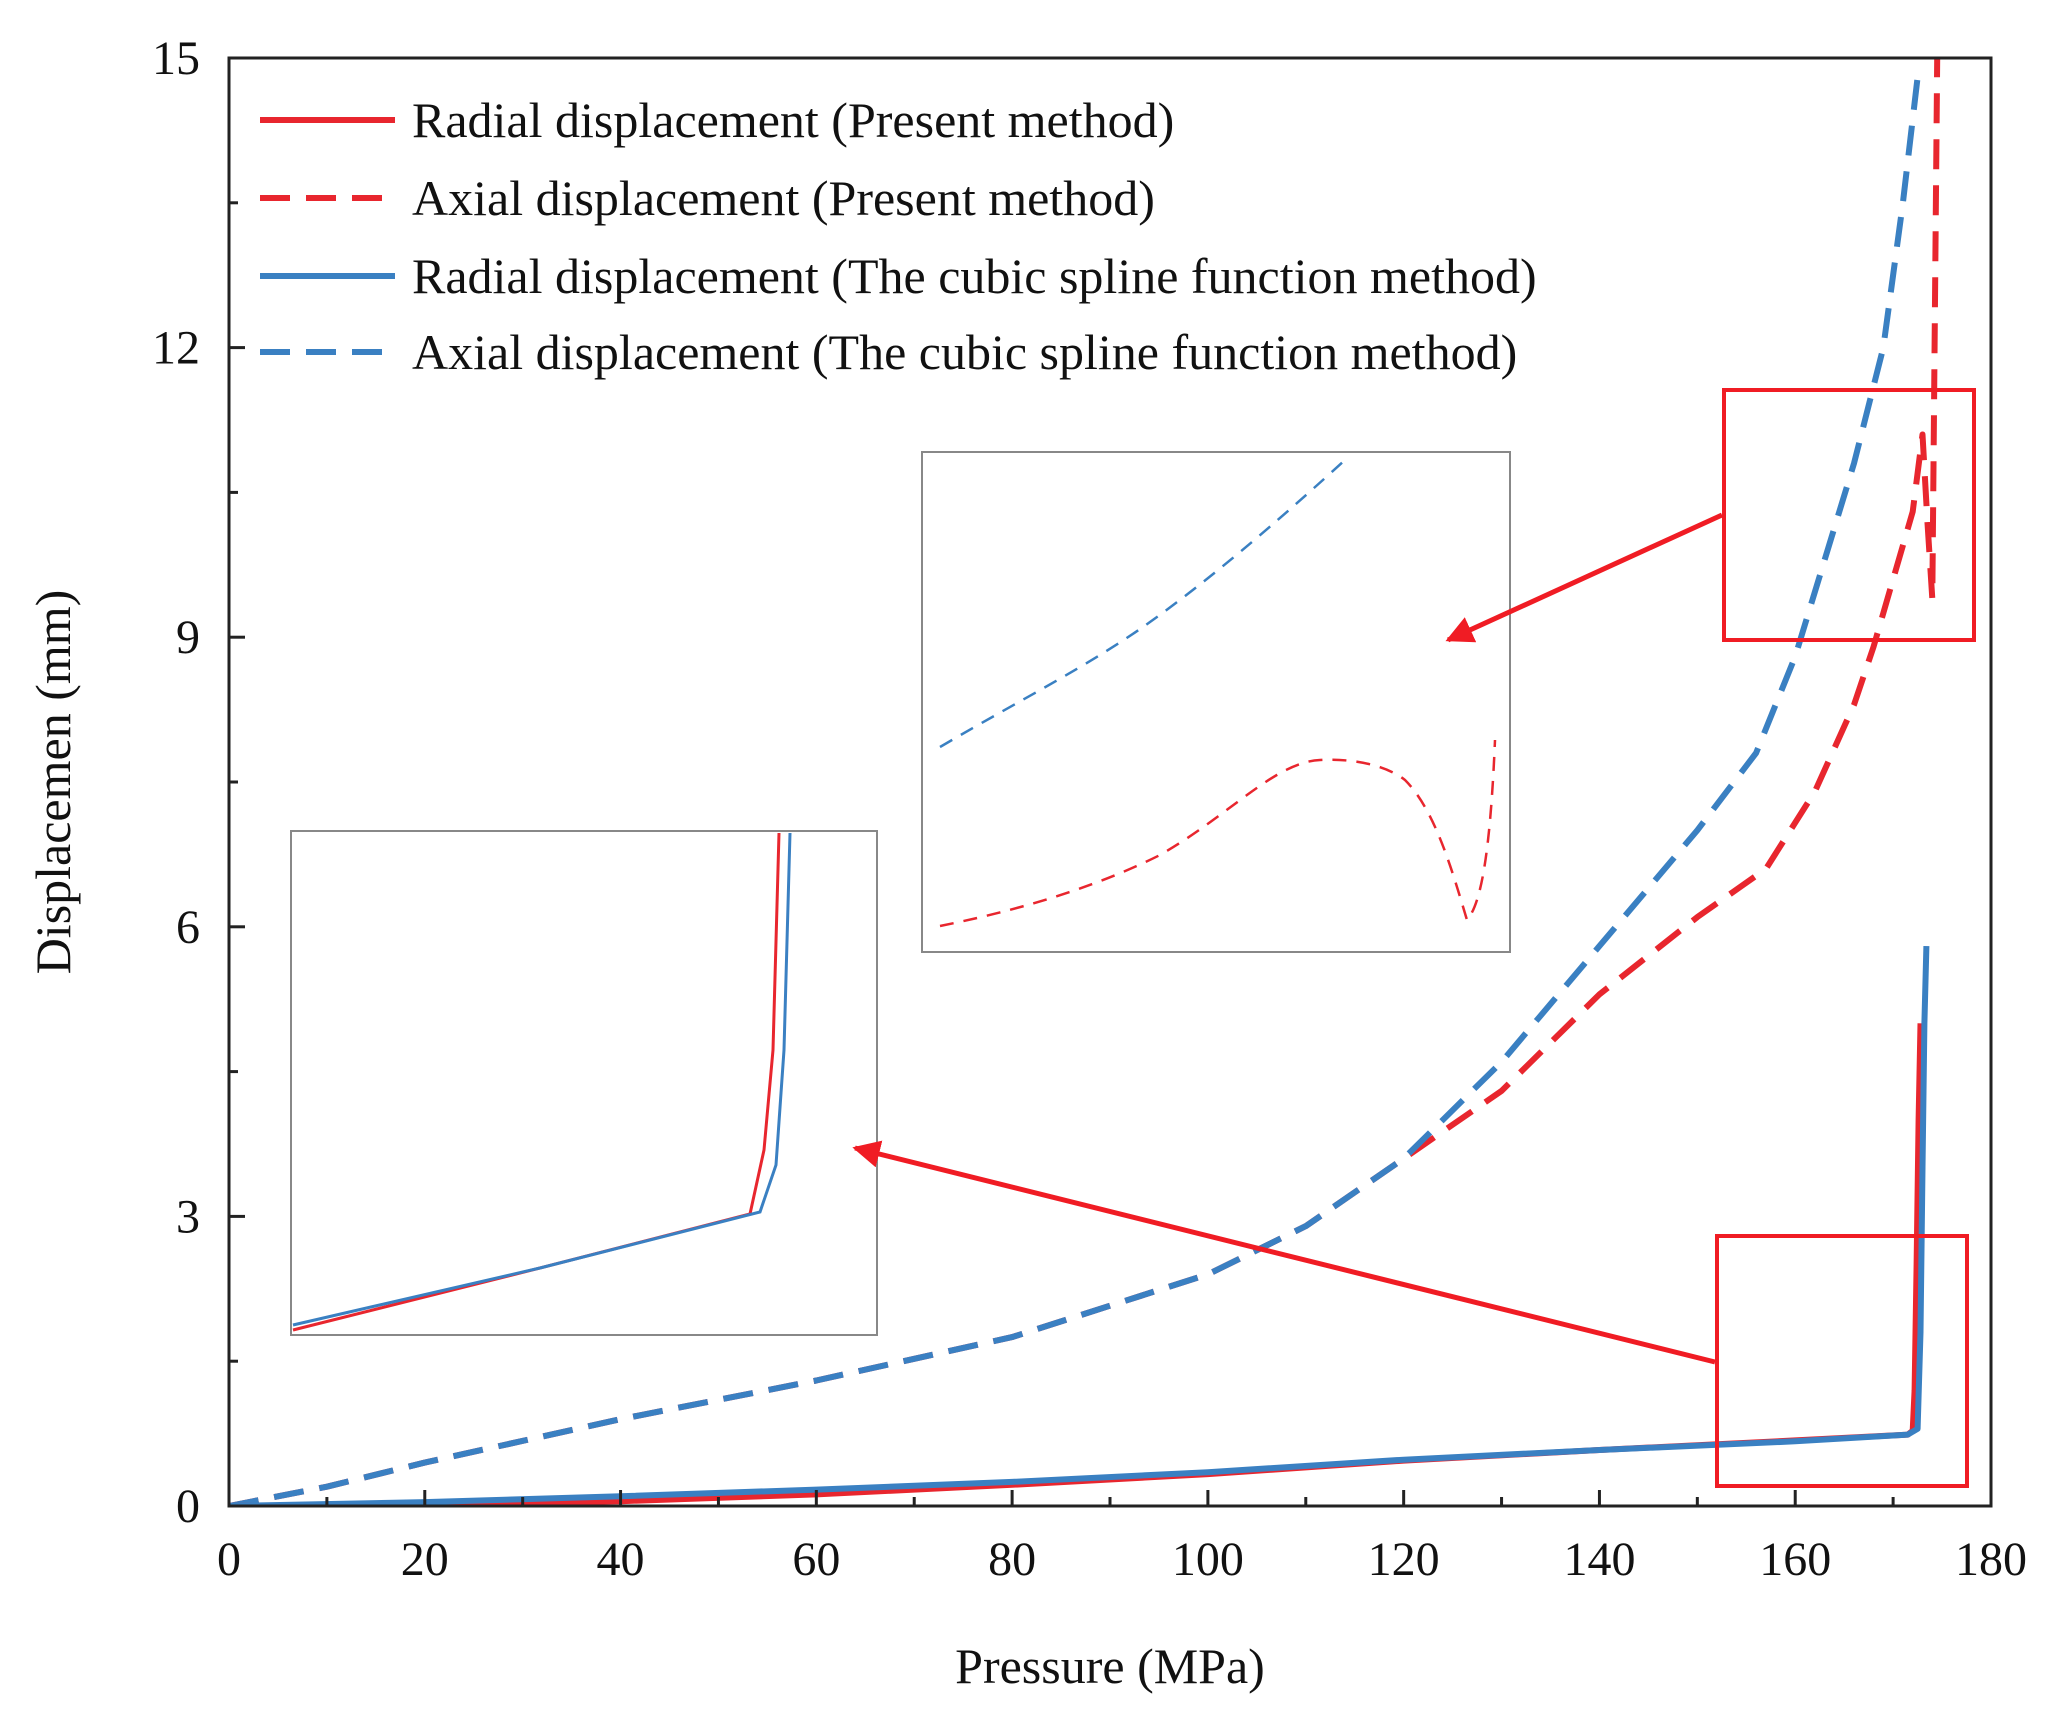 The height and width of the screenshot is (1717, 2051). Describe the element at coordinates (229, 1559) in the screenshot. I see `x-tick-label: 0` at that location.